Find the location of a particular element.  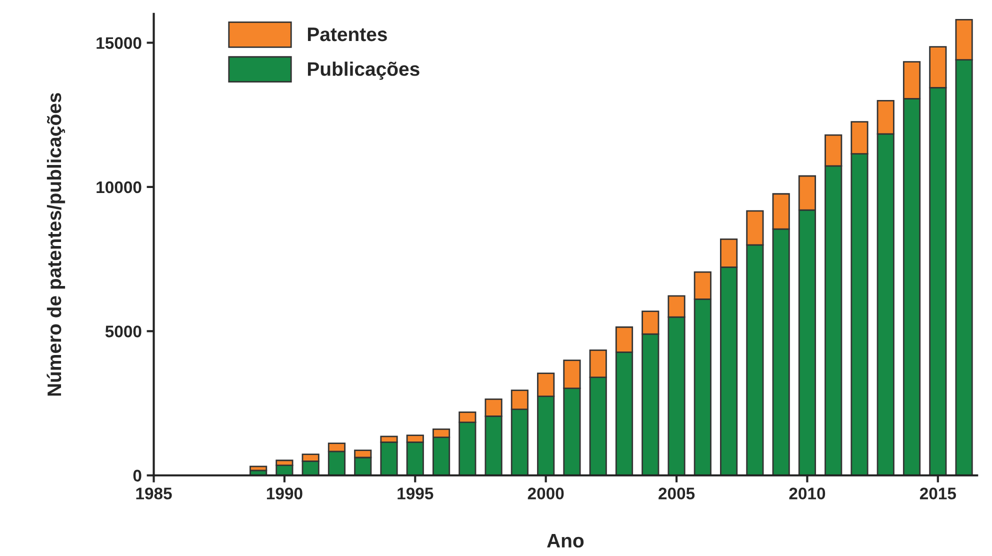

x-tick-label: 2005 is located at coordinates (676, 494).